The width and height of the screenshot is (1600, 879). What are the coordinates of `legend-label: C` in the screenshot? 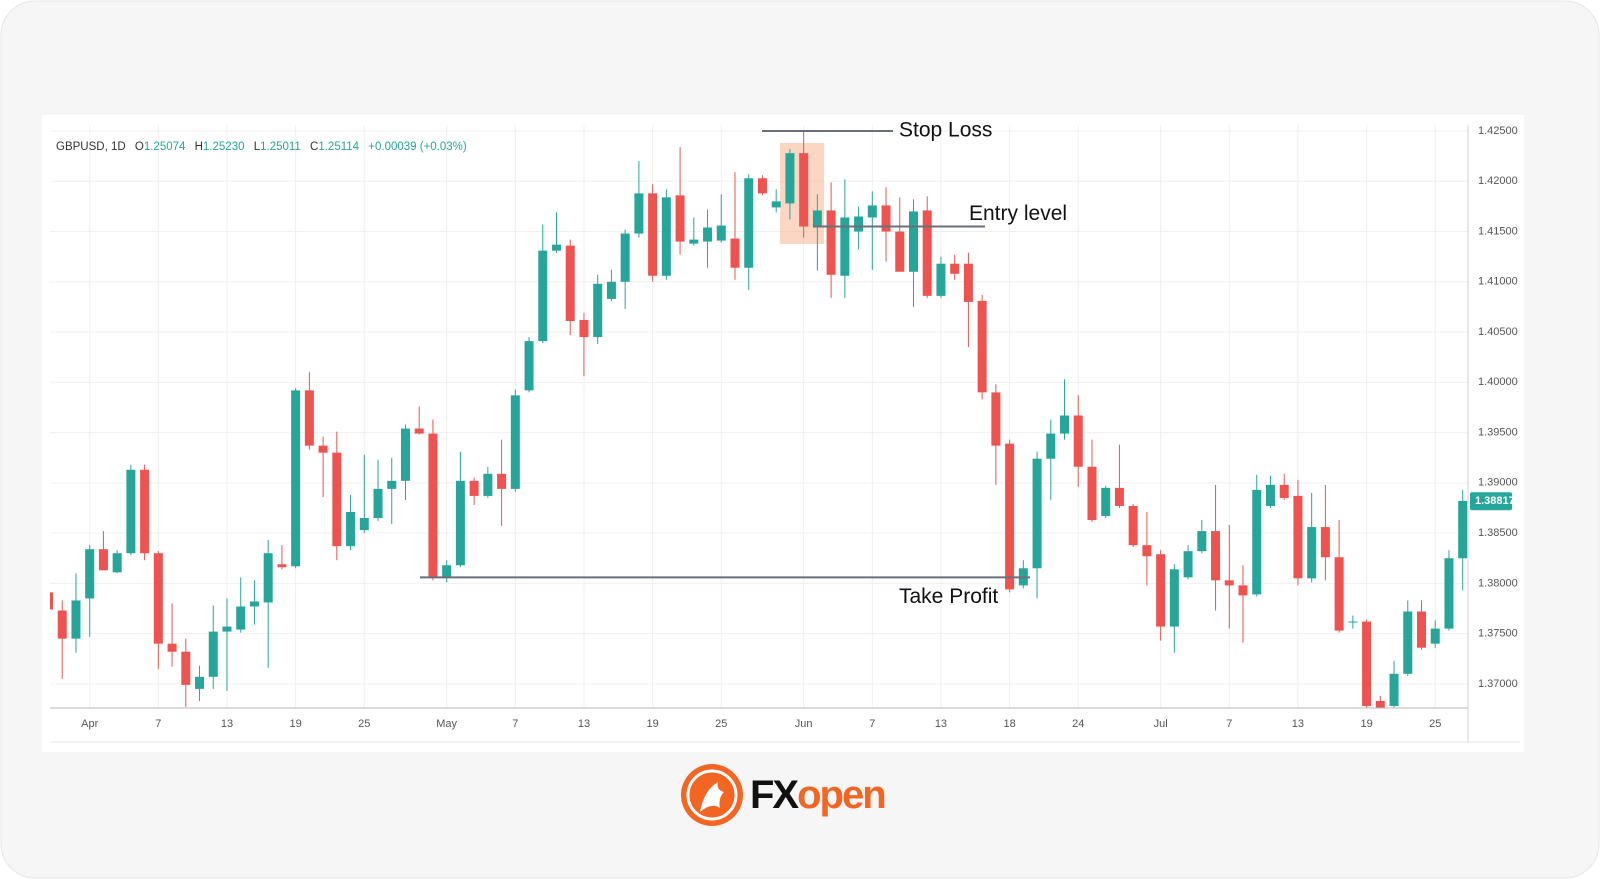 It's located at (314, 147).